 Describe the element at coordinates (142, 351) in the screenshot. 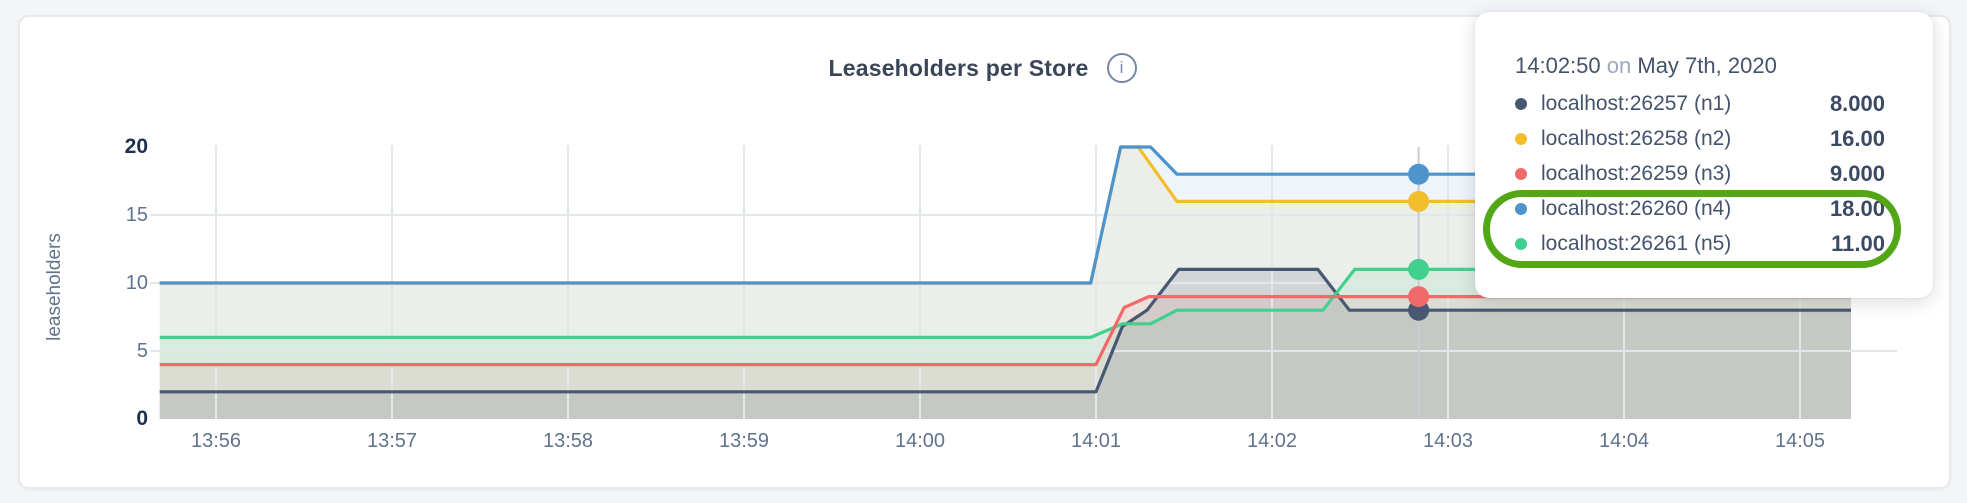

I see `y-tick-label: 5` at that location.